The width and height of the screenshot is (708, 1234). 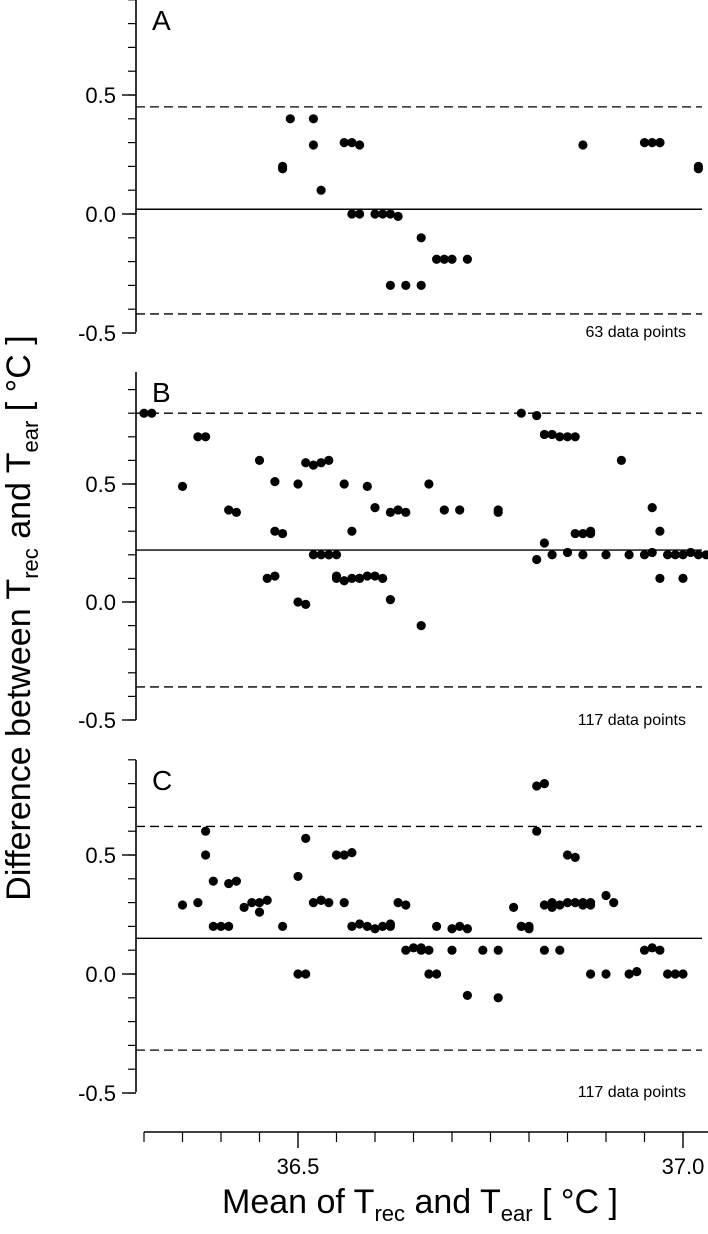 I want to click on x-axis-title: Mean of Trec and Tear [ °C ], so click(x=420, y=1204).